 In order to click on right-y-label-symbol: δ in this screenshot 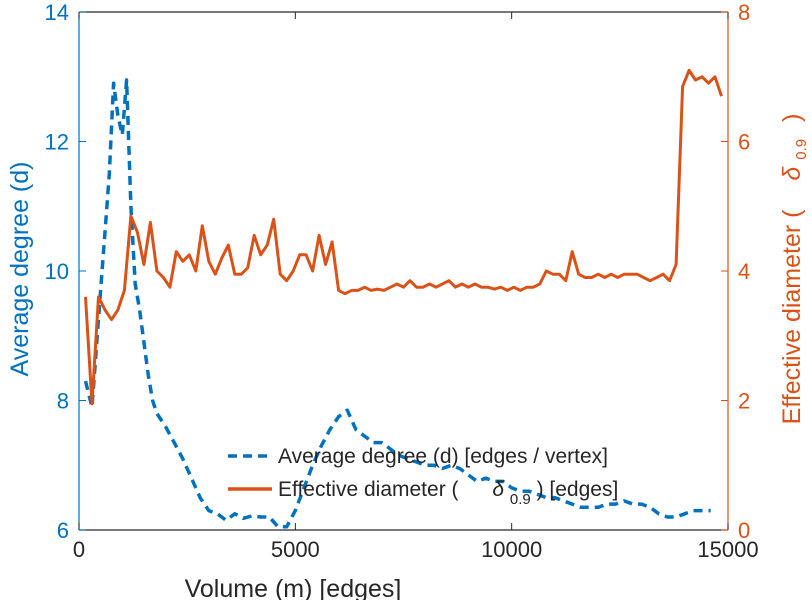, I will do `click(792, 173)`.